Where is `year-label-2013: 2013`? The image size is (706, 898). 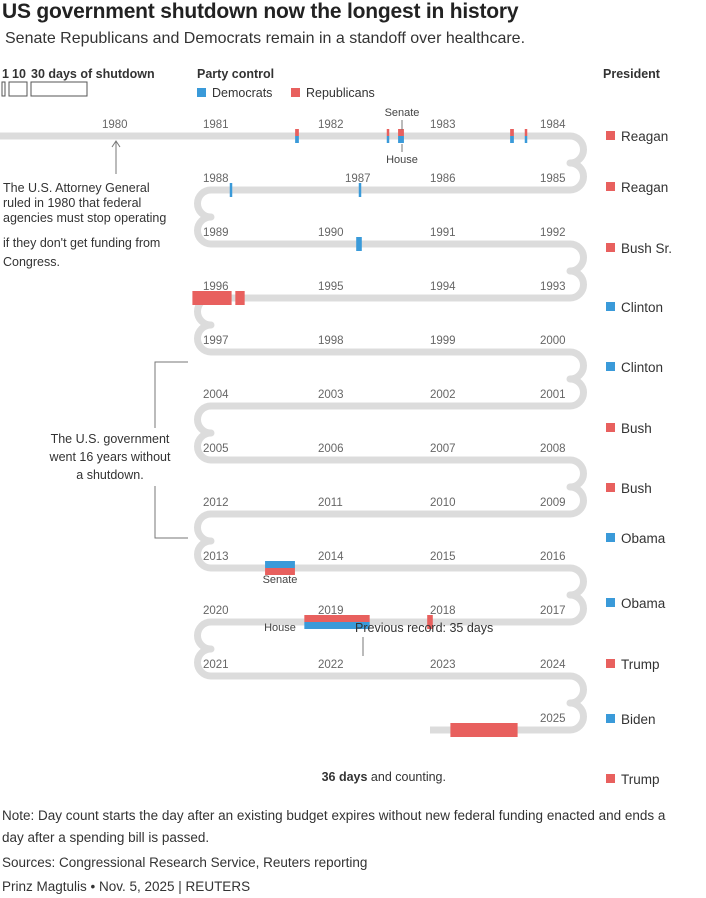
year-label-2013: 2013 is located at coordinates (216, 557).